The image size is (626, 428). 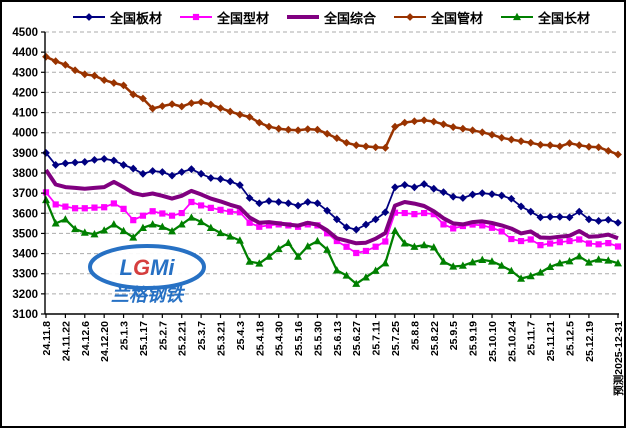 I want to click on x-tick-label: 25.10.24, so click(x=512, y=341).